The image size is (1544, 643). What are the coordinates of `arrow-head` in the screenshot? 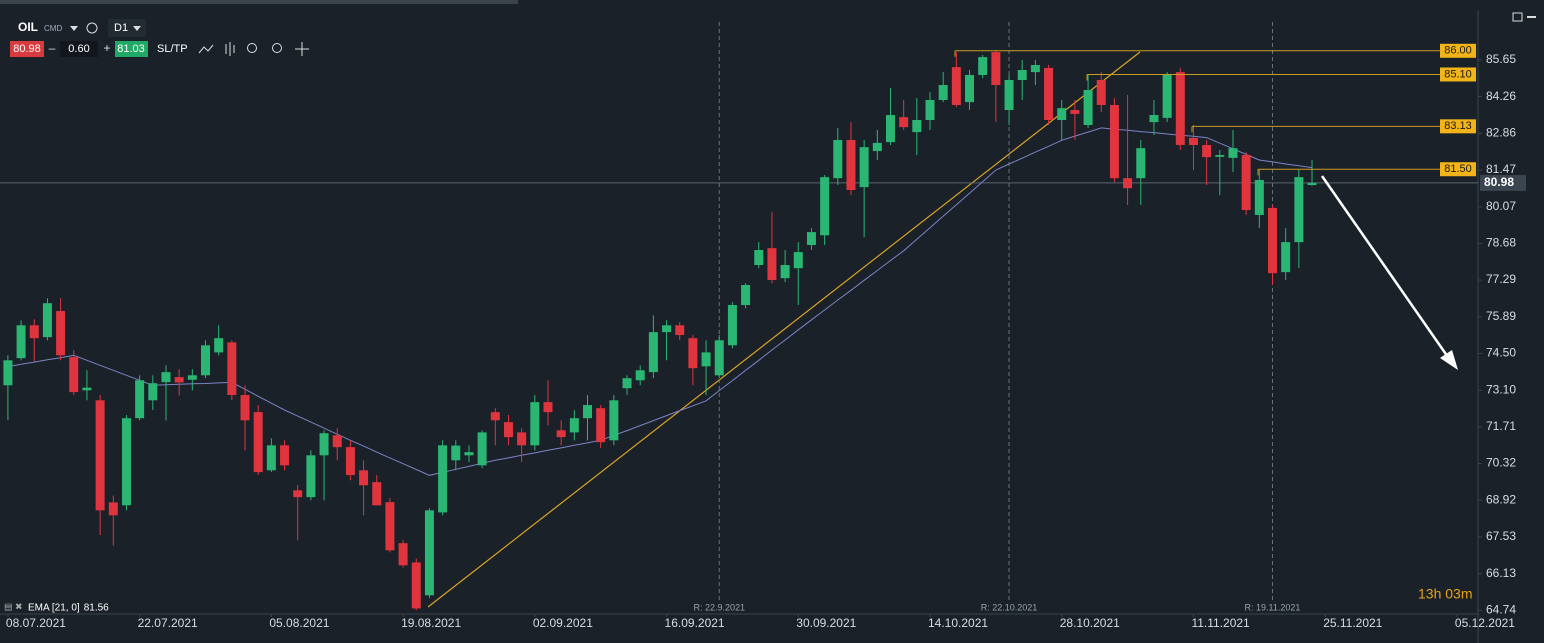 It's located at (1449, 360).